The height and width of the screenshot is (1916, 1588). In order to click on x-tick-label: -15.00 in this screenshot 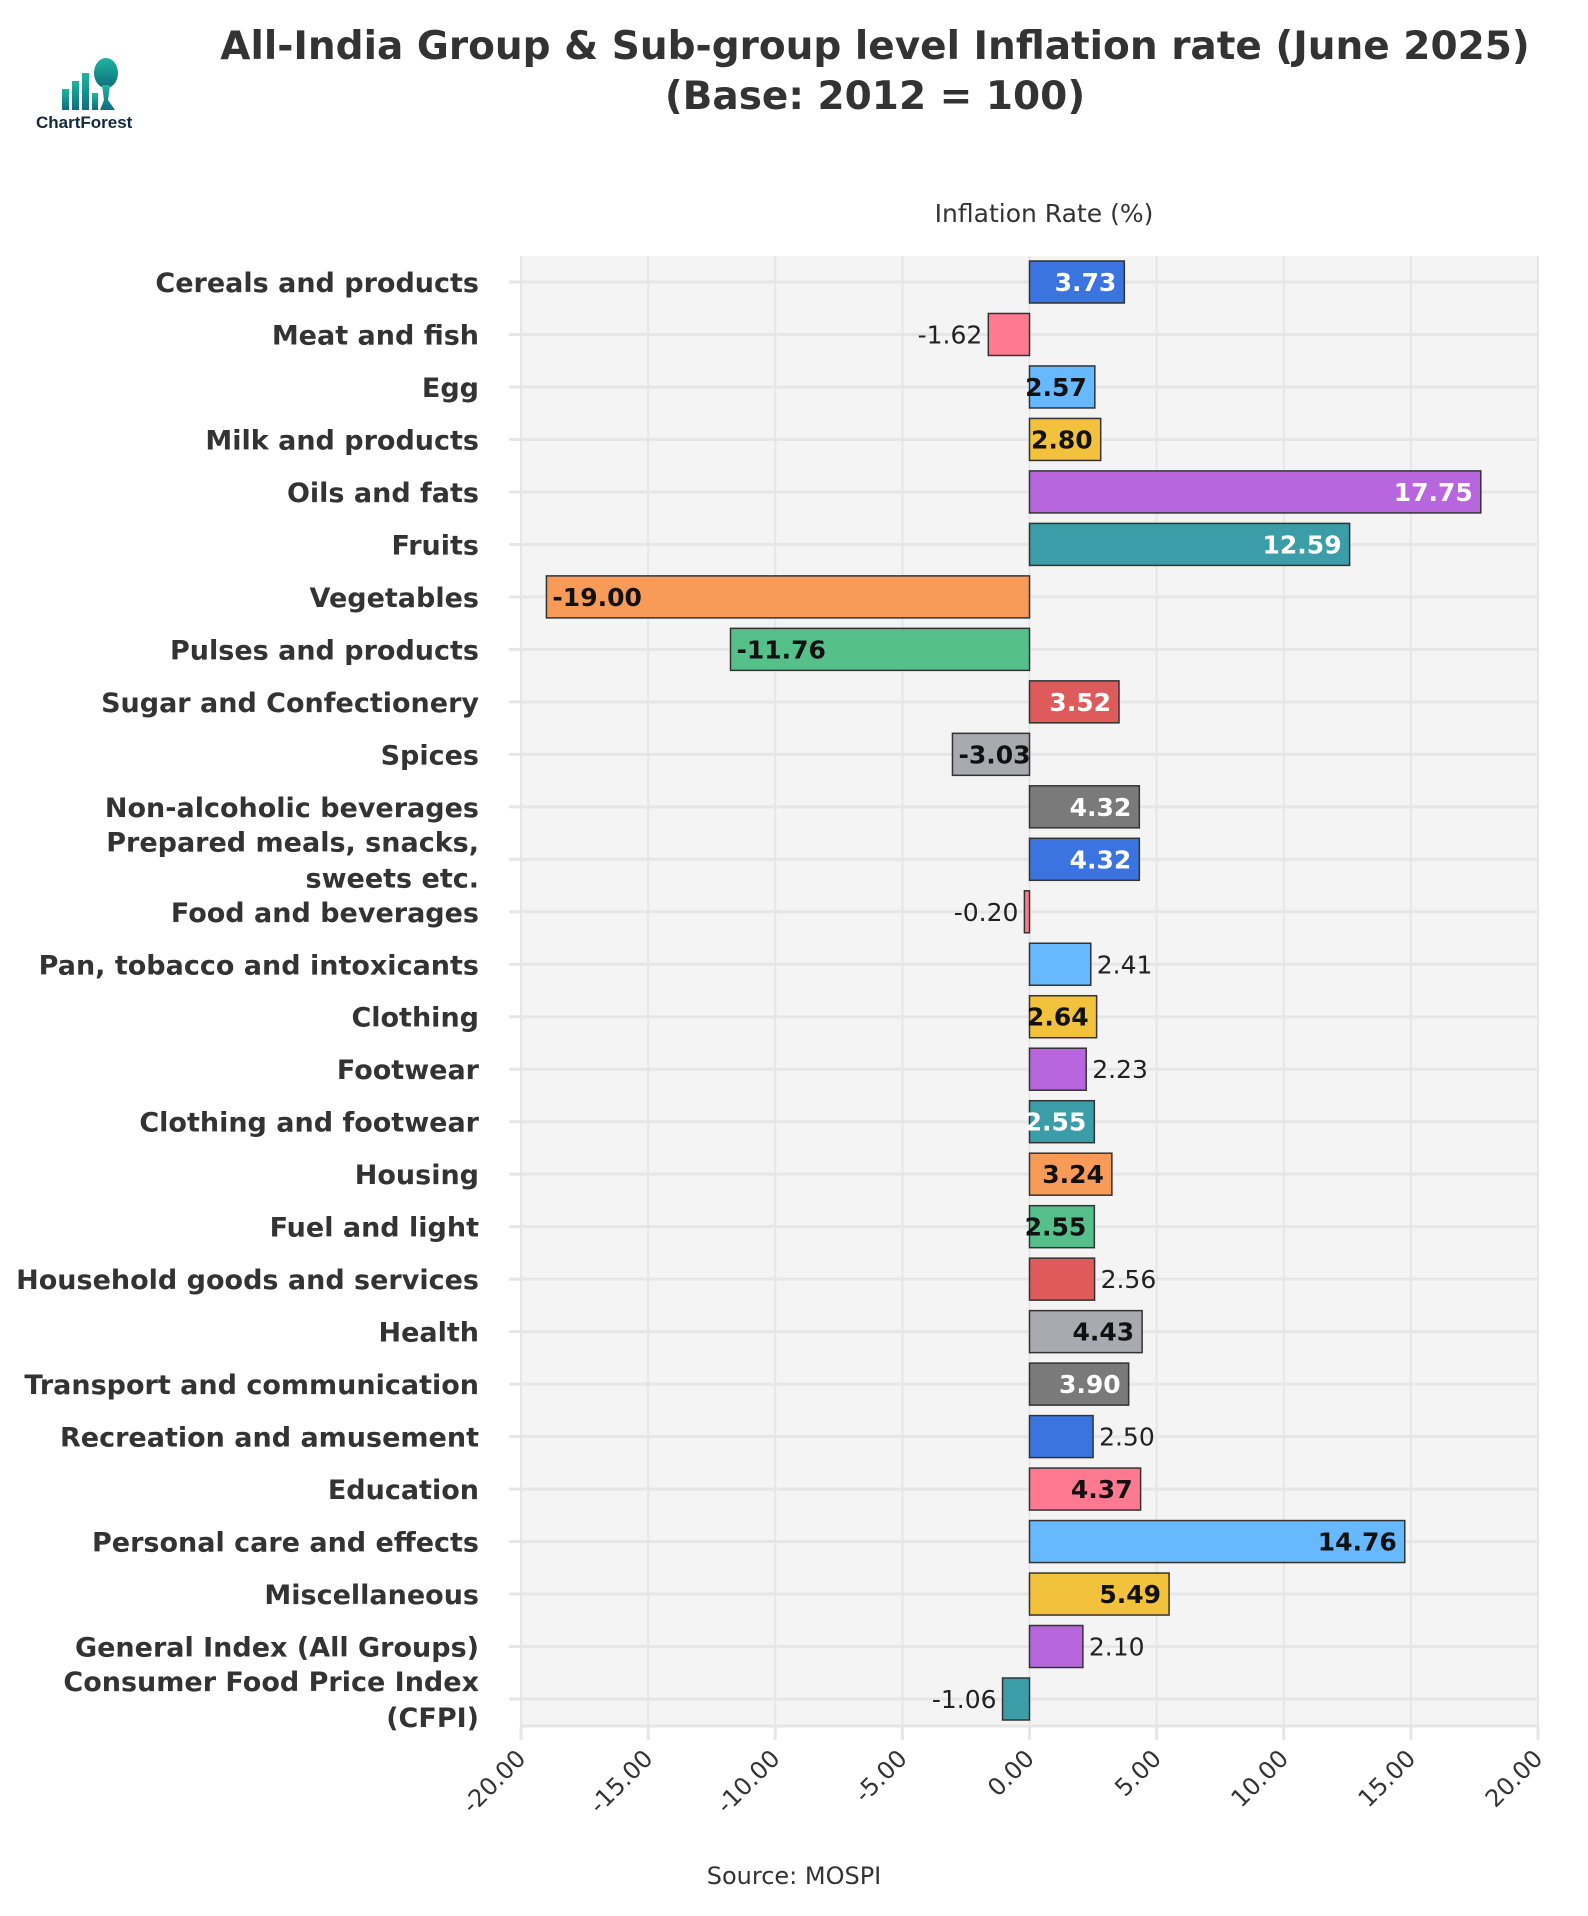, I will do `click(621, 1781)`.